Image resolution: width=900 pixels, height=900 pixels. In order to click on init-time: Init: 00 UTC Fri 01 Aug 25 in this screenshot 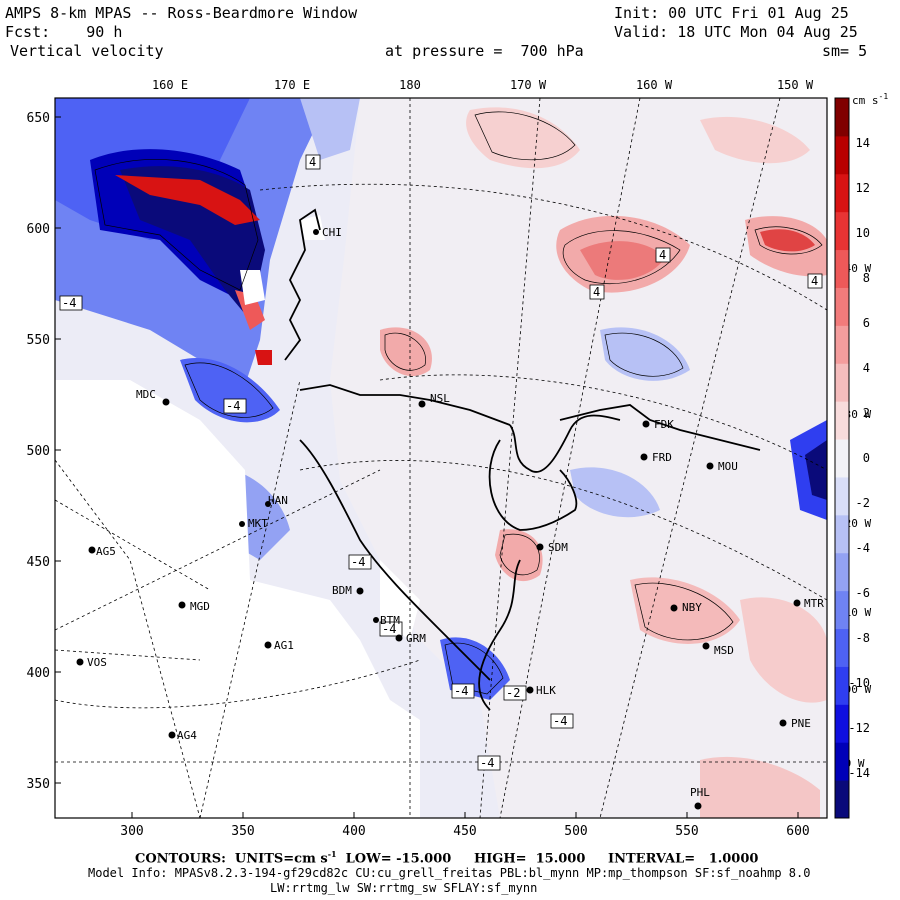, I will do `click(731, 13)`.